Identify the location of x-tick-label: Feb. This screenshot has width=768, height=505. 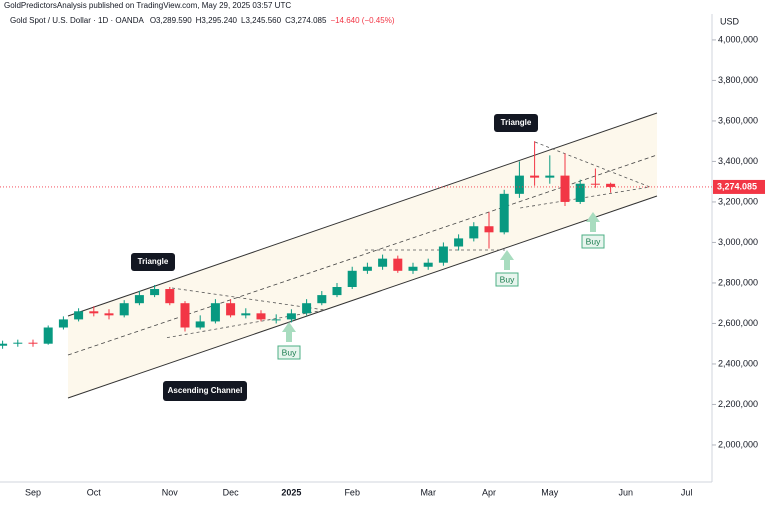
(352, 492).